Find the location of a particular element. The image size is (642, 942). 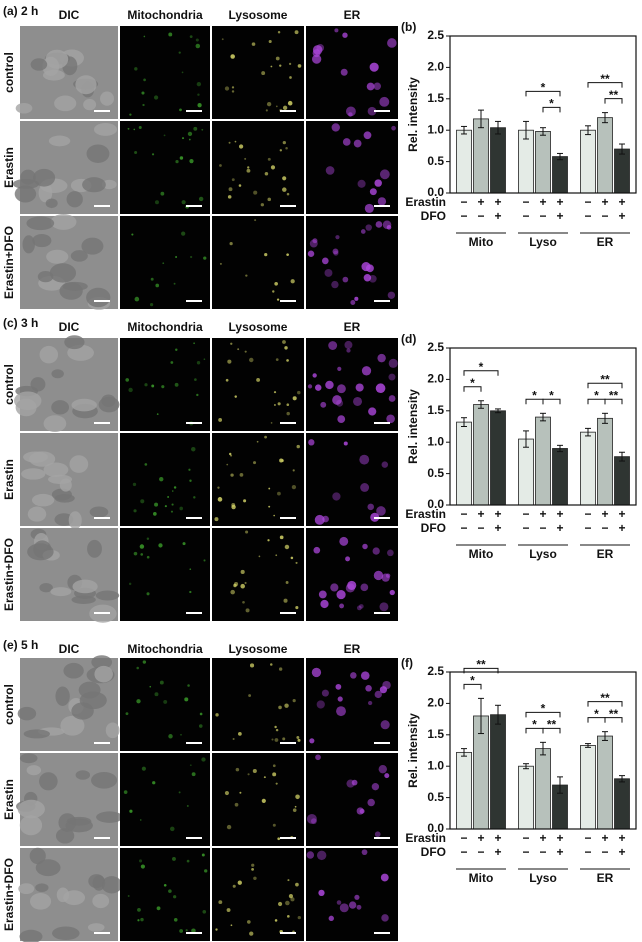

x-tick-label: Lyso is located at coordinates (543, 554).